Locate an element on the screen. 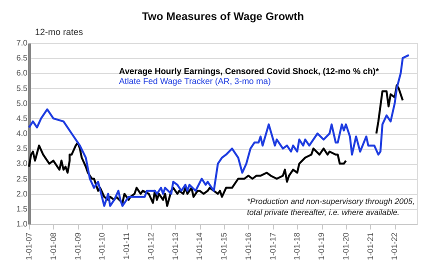 The image size is (434, 271). x-tick-label: 1-01-08 is located at coordinates (53, 246).